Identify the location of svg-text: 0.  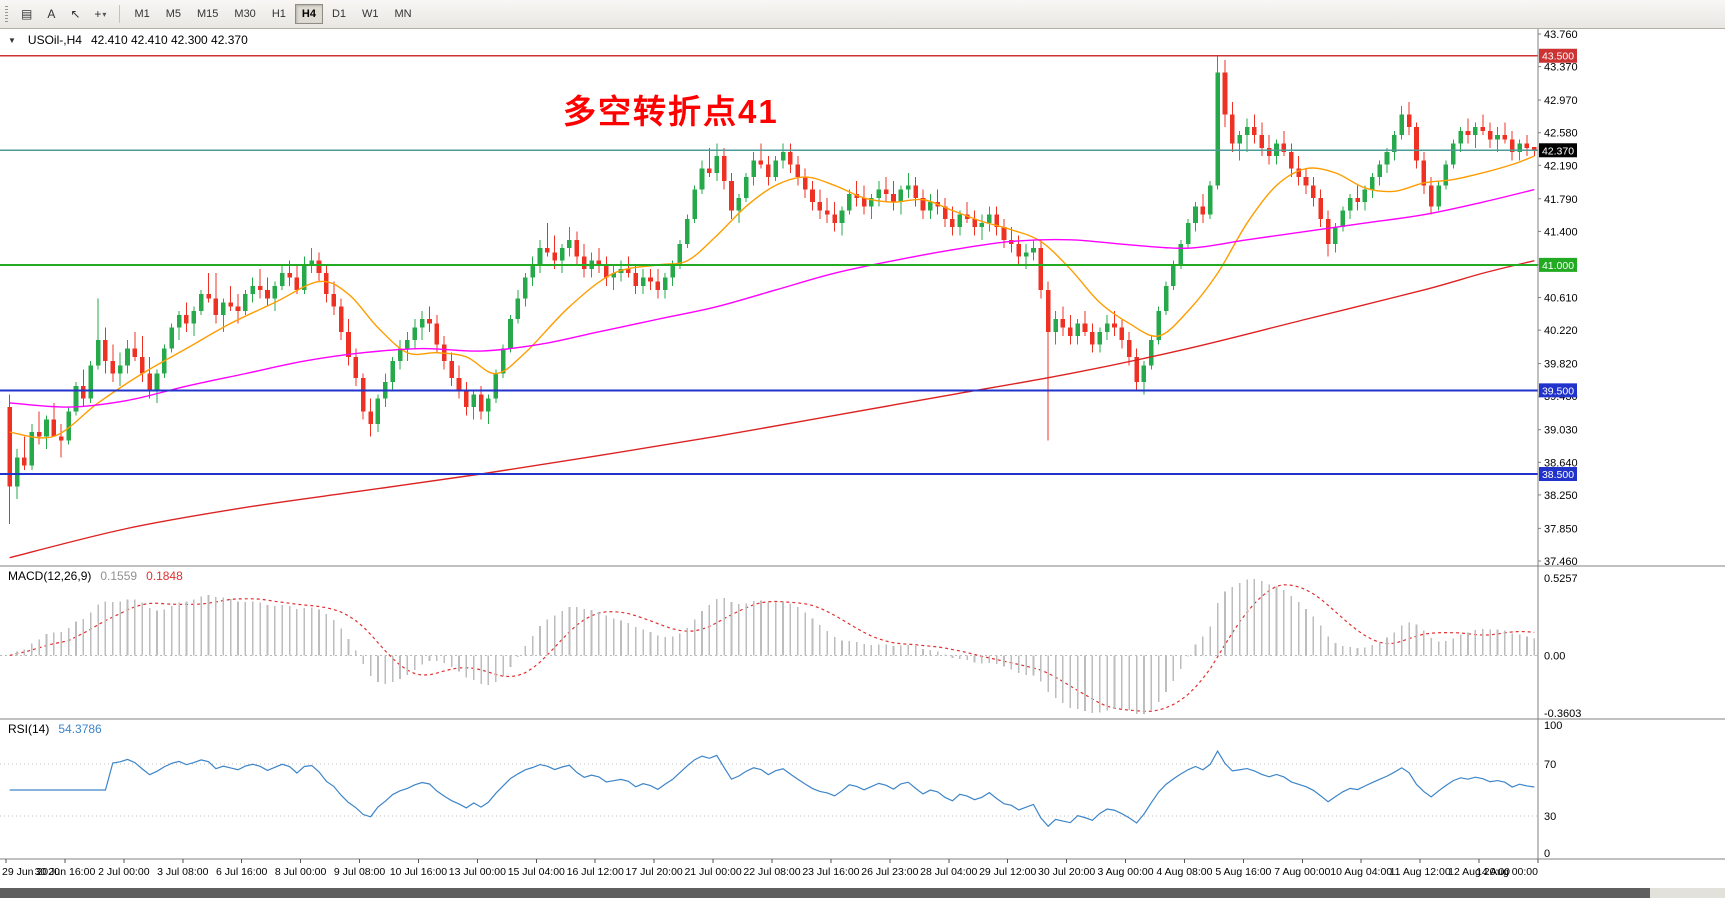
(1547, 854).